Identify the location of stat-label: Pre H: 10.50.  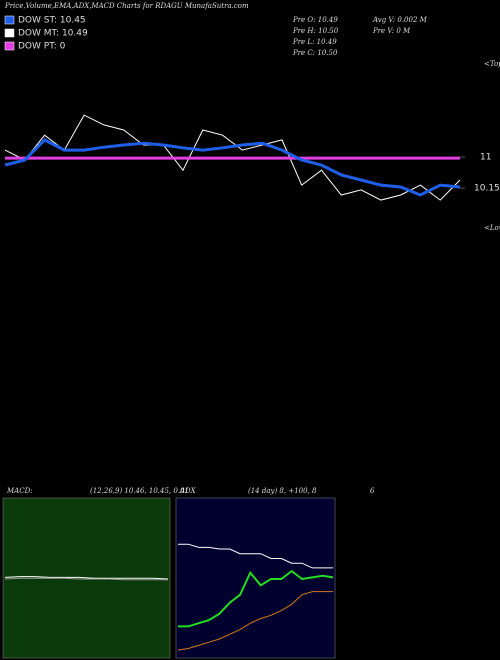
(315, 31).